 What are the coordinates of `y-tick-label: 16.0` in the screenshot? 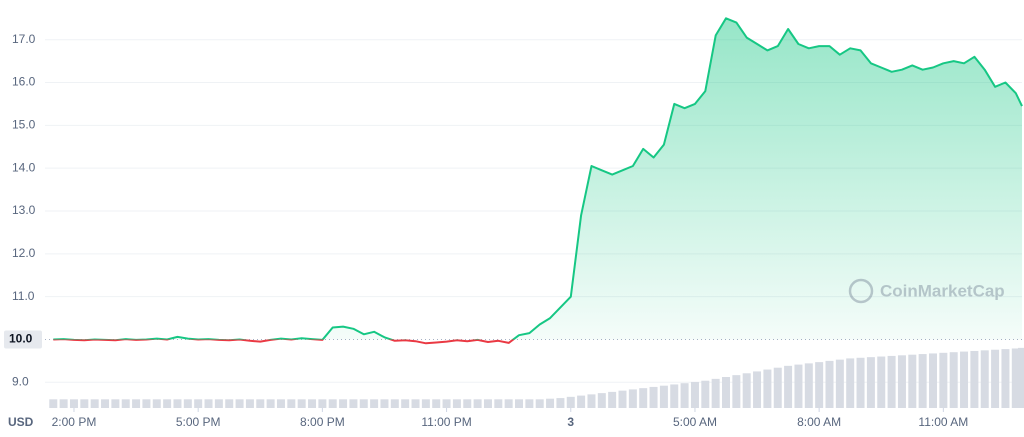 It's located at (24, 82).